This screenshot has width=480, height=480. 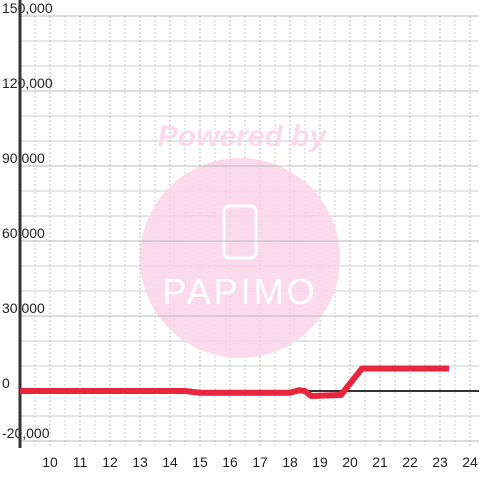 What do you see at coordinates (27, 83) in the screenshot?
I see `y-tick-label: 120,000` at bounding box center [27, 83].